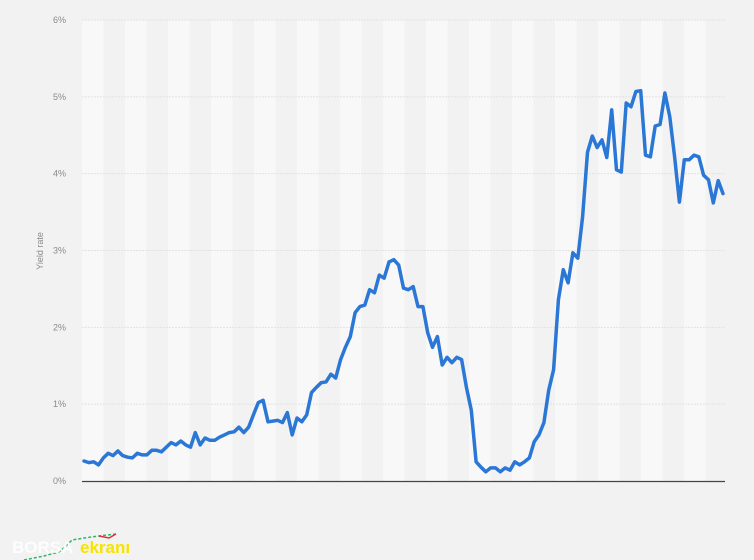 This screenshot has width=754, height=560. I want to click on y-tick-label: 6%, so click(59, 20).